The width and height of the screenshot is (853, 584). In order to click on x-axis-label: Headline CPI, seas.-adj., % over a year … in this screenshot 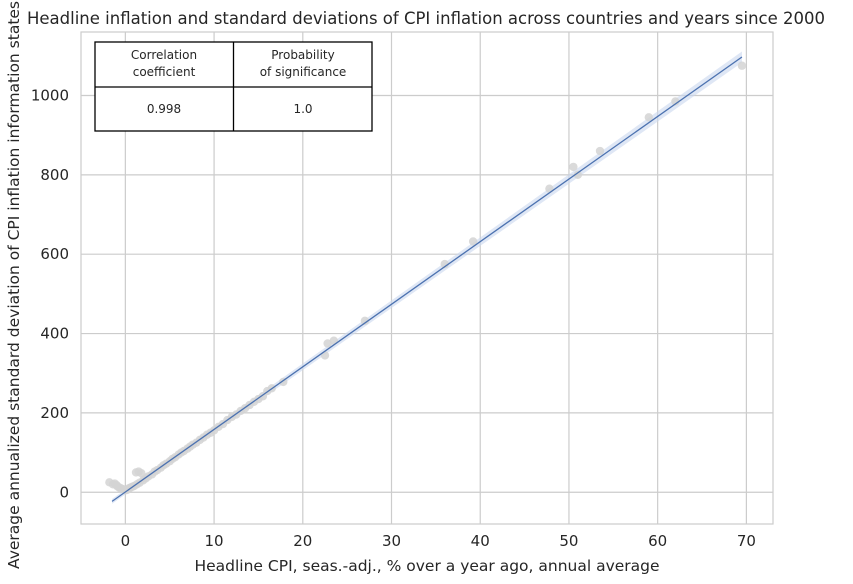, I will do `click(426, 566)`.